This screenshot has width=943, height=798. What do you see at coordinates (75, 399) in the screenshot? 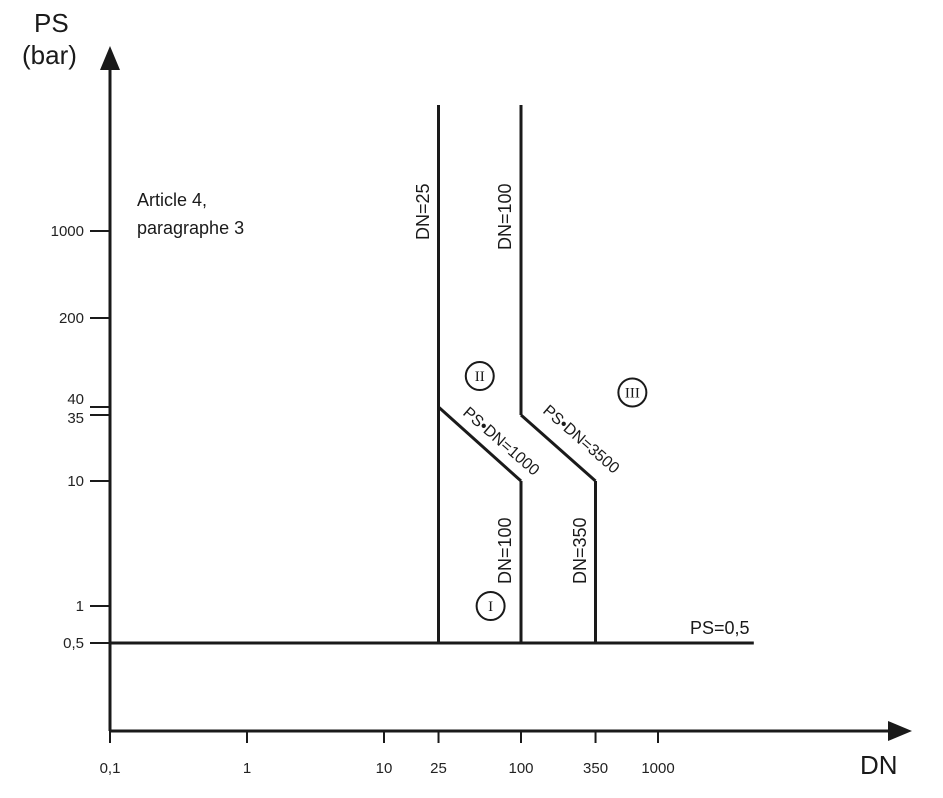
I see `y-tick-label: 40` at bounding box center [75, 399].